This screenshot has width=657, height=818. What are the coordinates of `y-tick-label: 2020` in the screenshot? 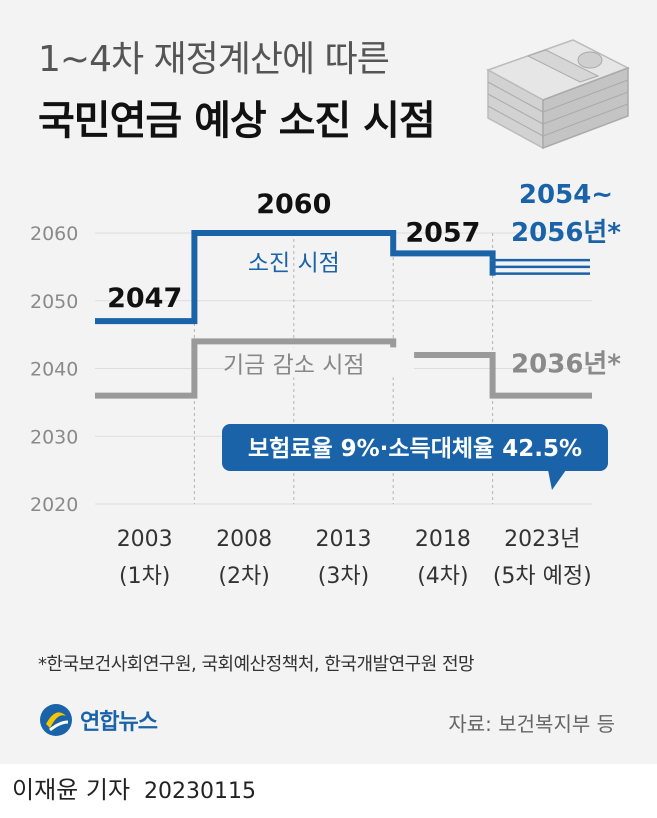 It's located at (54, 505).